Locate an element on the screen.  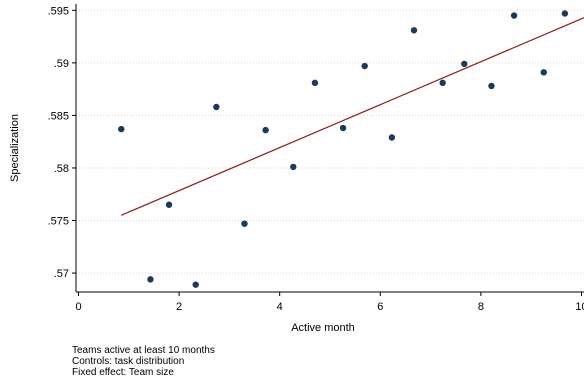
x-tick-label: 4 is located at coordinates (280, 307).